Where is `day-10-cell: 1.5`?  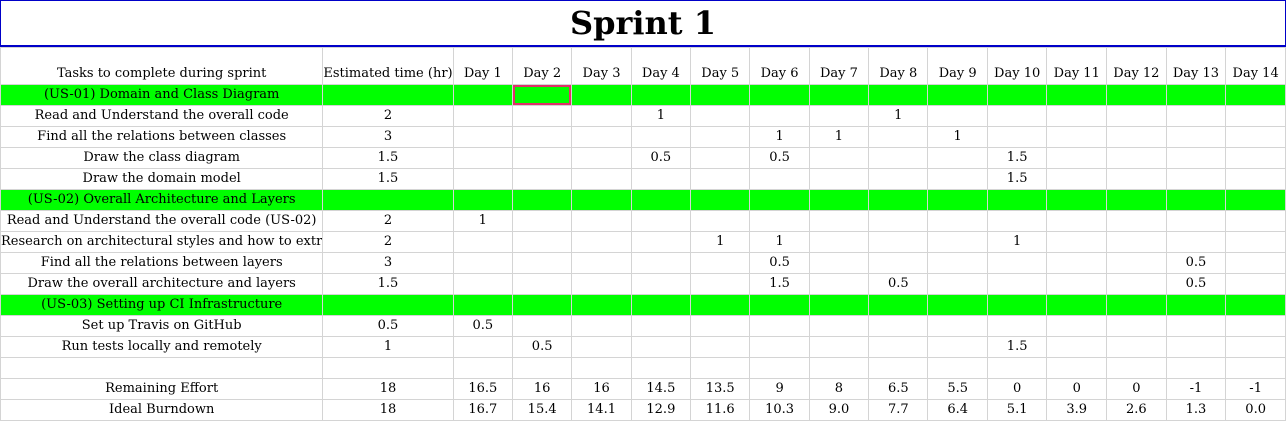 day-10-cell: 1.5 is located at coordinates (1017, 347).